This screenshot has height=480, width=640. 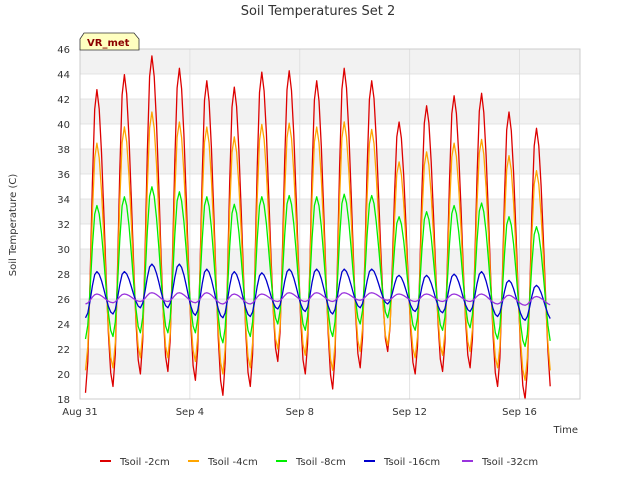 I want to click on badge-shape, so click(x=109, y=41).